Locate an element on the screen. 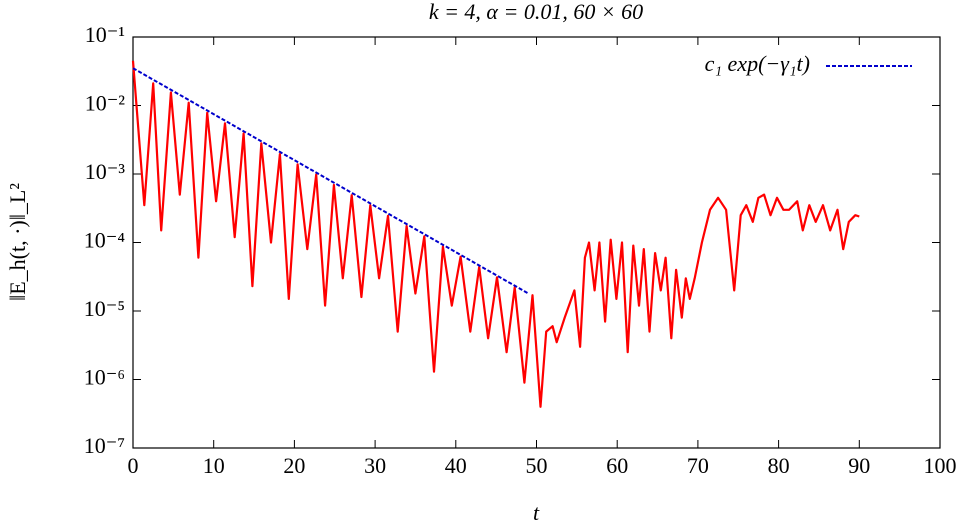 This screenshot has width=972, height=529. x-tick-label: 10 is located at coordinates (214, 465).